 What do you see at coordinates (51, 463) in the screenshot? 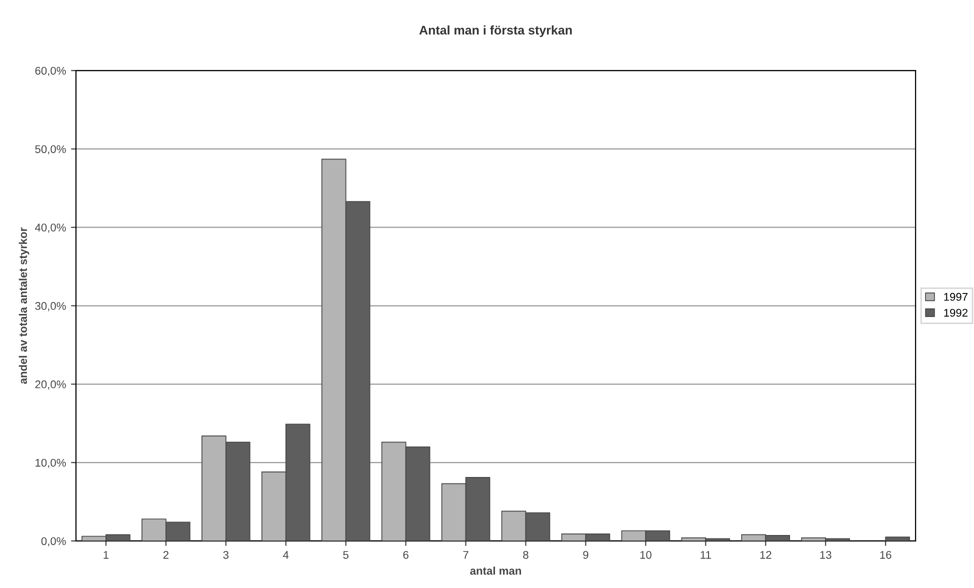
I see `y-tick-label: 10,0%` at bounding box center [51, 463].